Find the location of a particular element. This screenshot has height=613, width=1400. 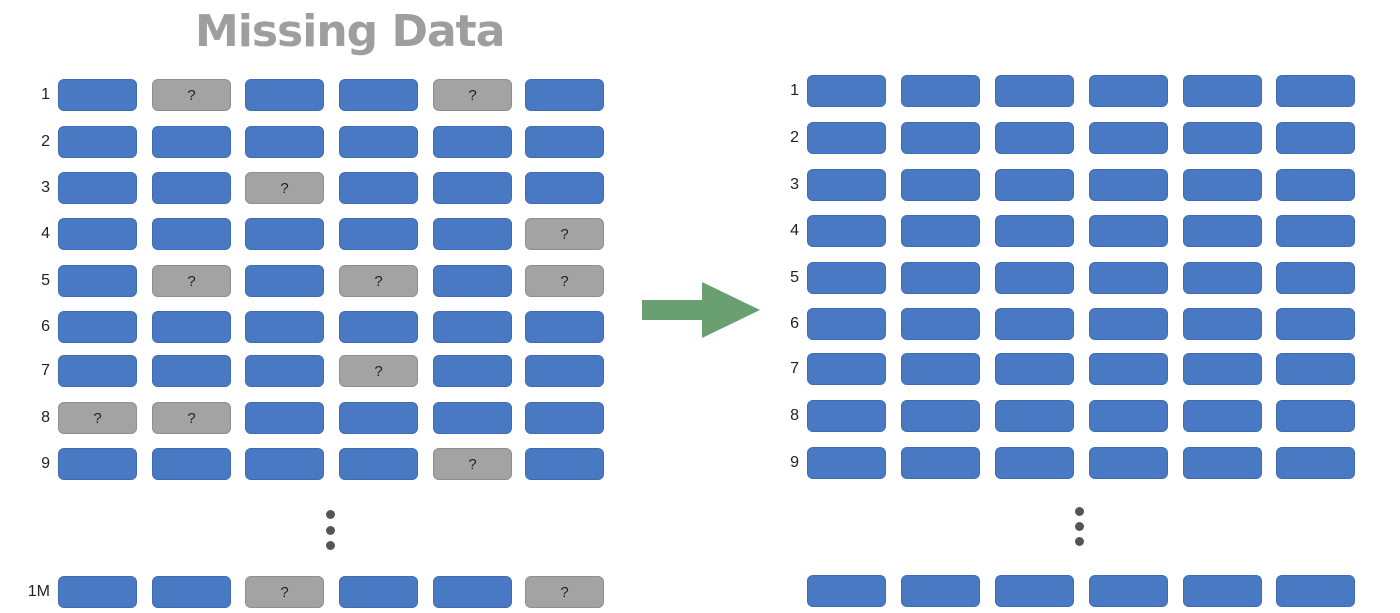

before-row-label: 3 is located at coordinates (45, 187).